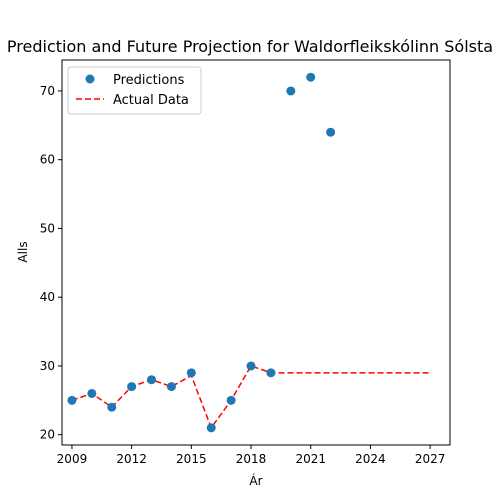 Image resolution: width=500 pixels, height=500 pixels. What do you see at coordinates (47, 366) in the screenshot?
I see `y-tick-label: 30` at bounding box center [47, 366].